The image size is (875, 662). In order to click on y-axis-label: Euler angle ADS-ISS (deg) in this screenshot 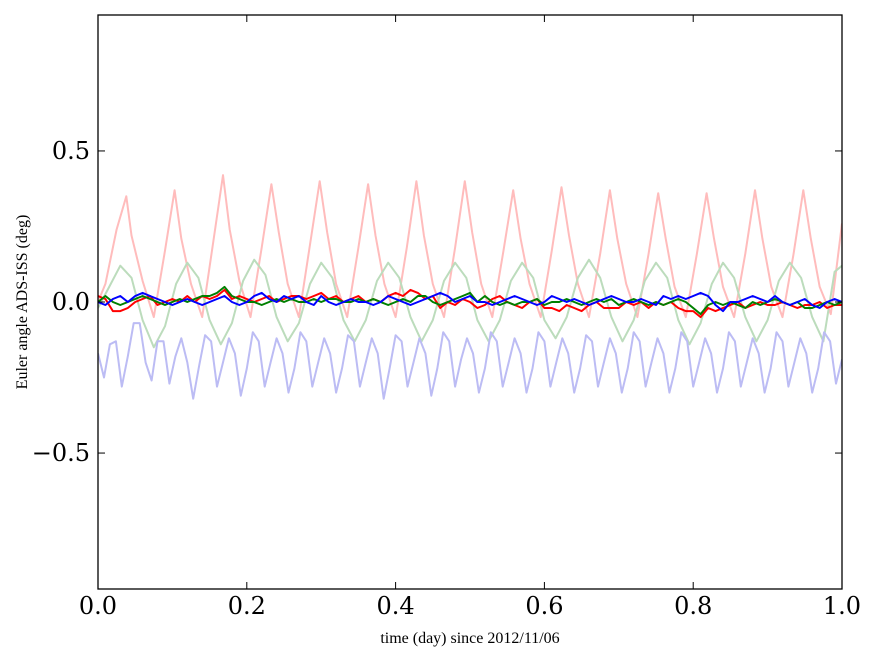, I will do `click(22, 302)`.